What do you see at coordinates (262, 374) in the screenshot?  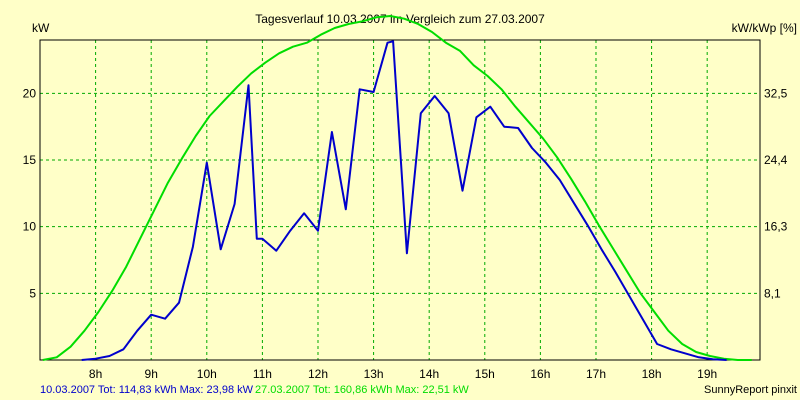 I see `x-tick-label: 11h` at bounding box center [262, 374].